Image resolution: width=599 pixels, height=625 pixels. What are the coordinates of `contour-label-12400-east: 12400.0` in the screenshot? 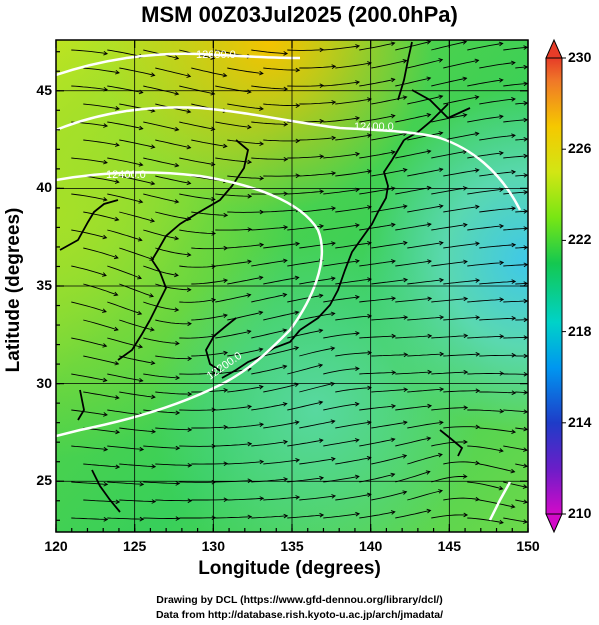 It's located at (374, 127).